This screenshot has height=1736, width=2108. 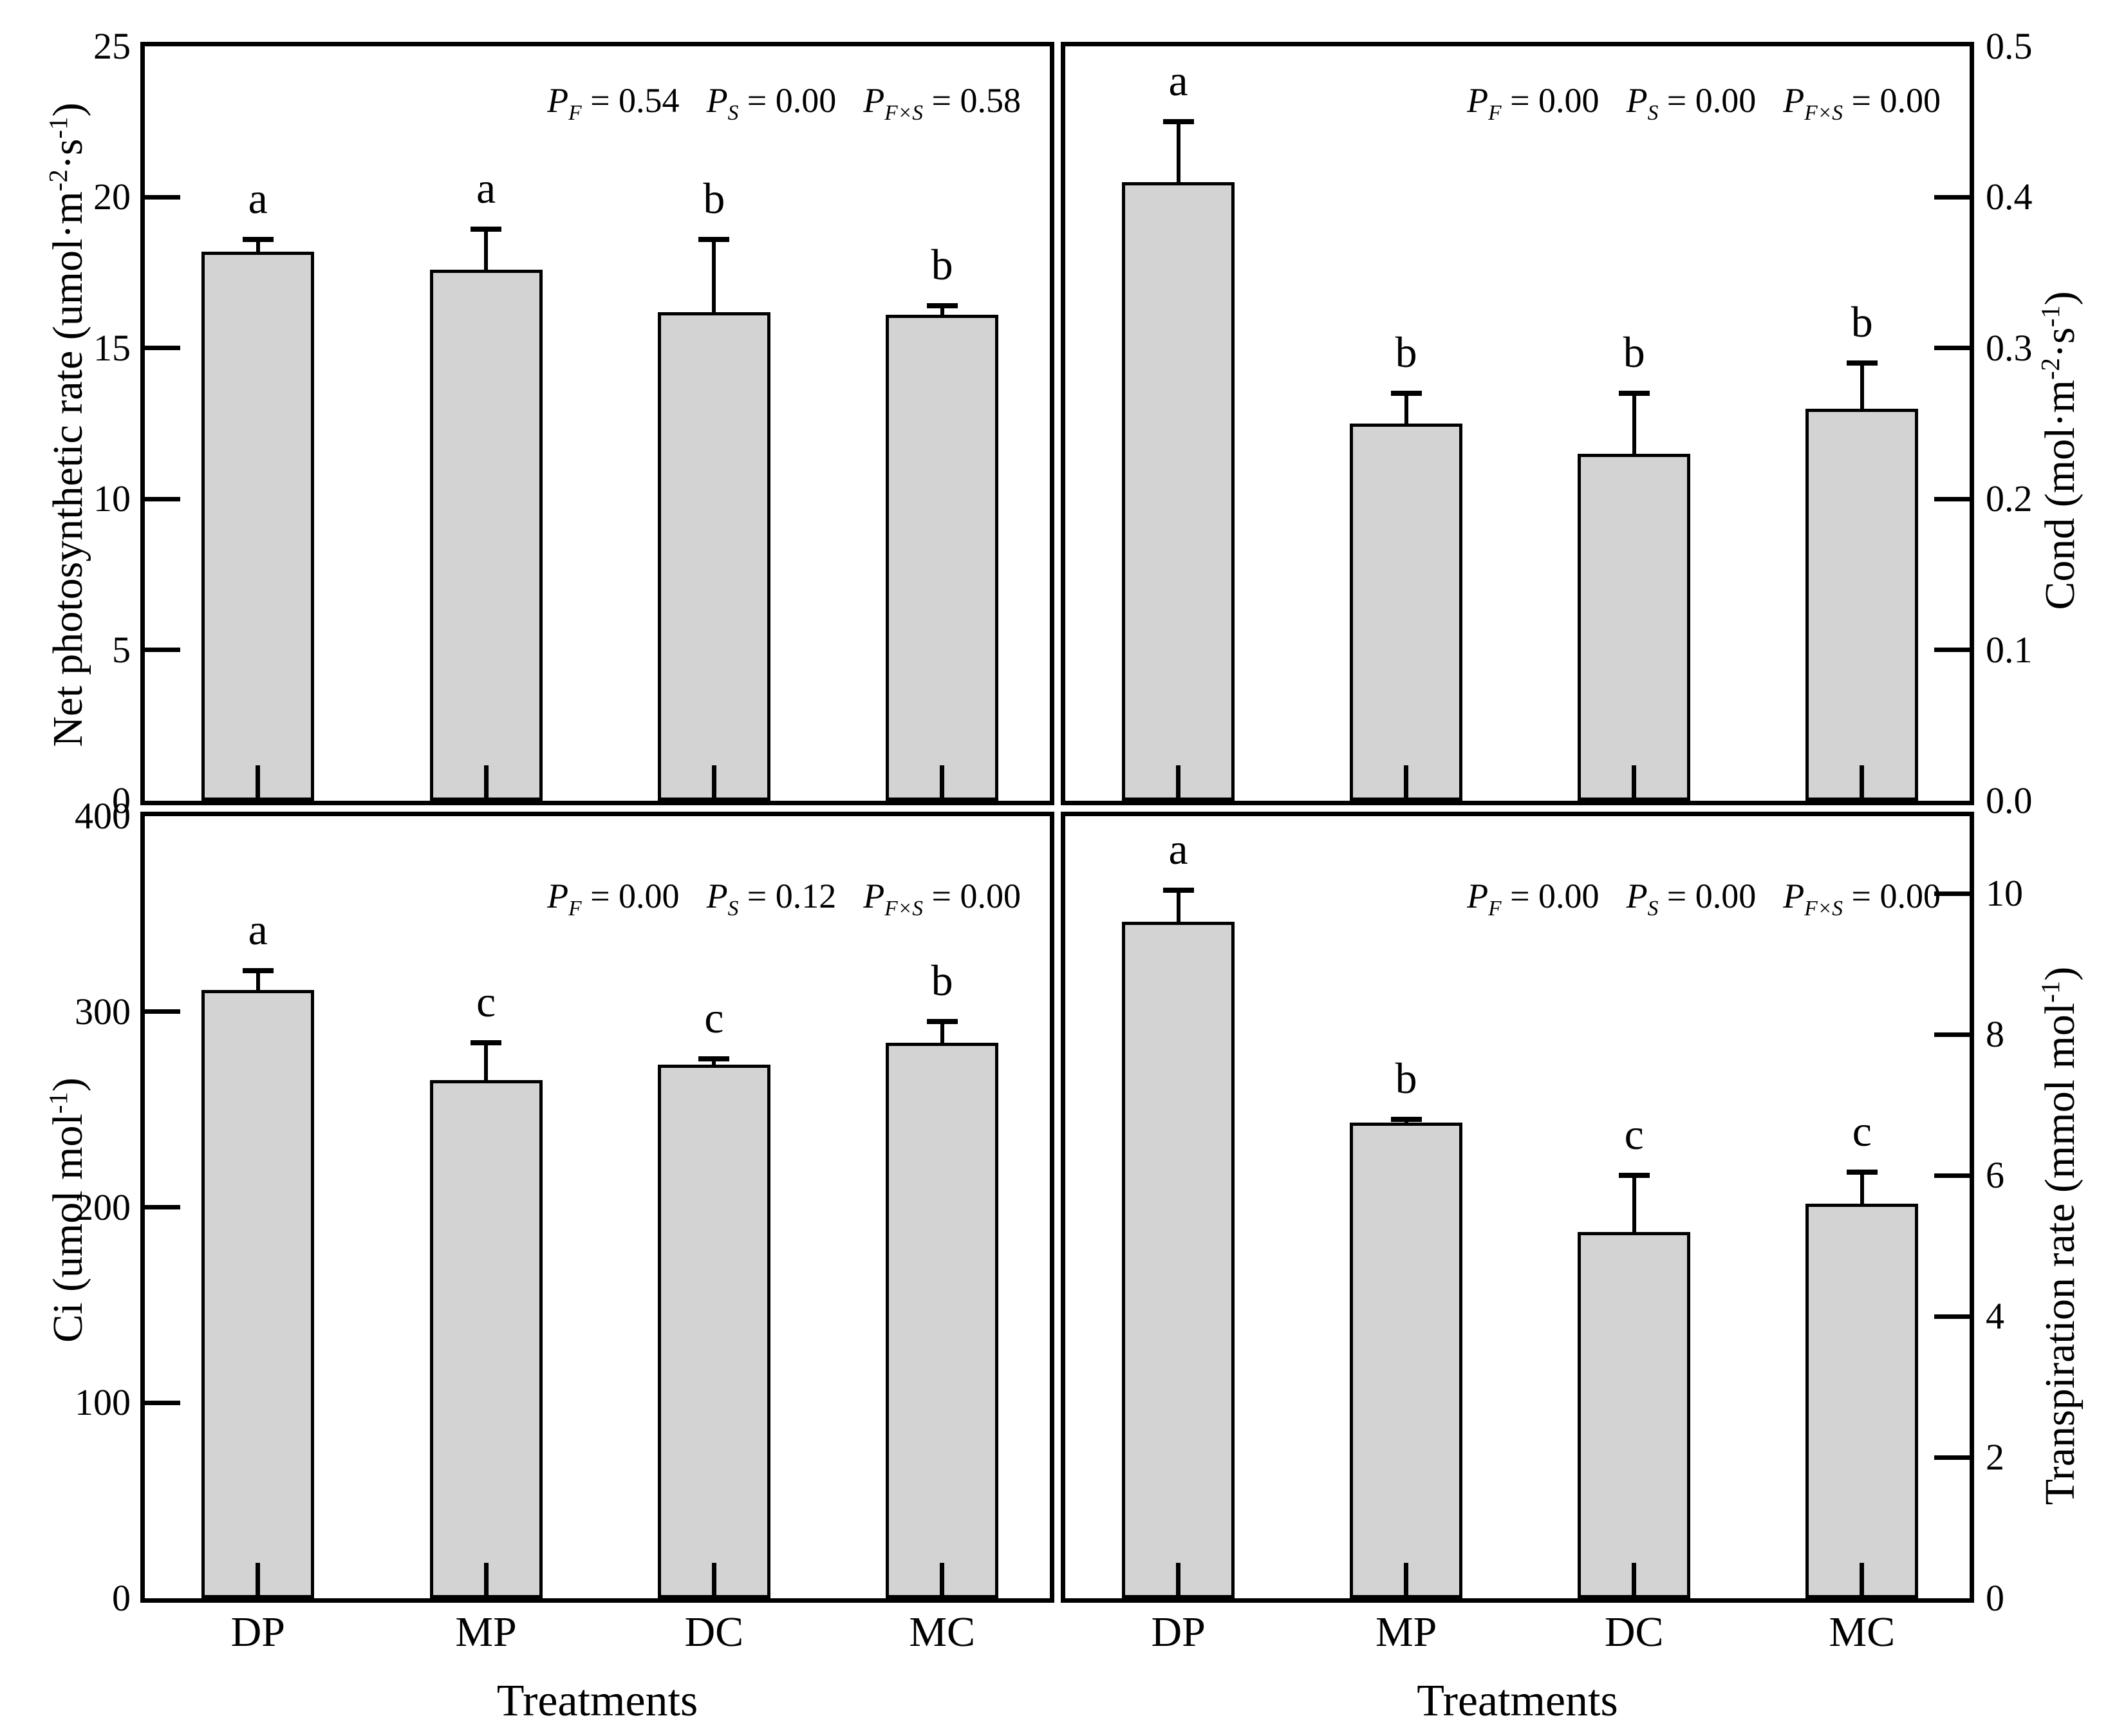 What do you see at coordinates (112, 197) in the screenshot?
I see `y-tick-label: 20` at bounding box center [112, 197].